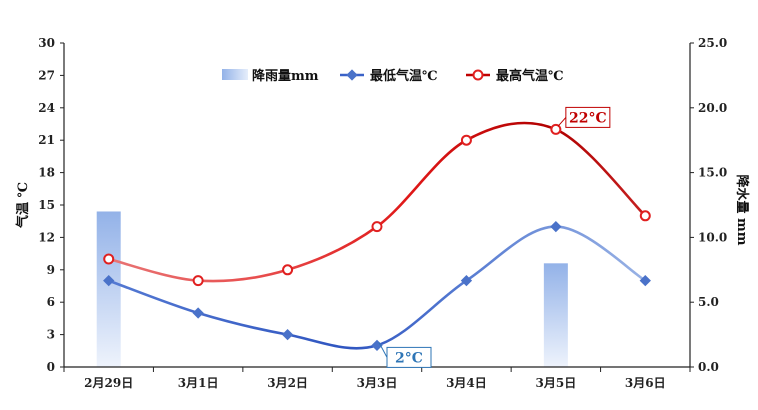 The width and height of the screenshot is (758, 410). I want to click on y-left-tick-label: 27, so click(46, 75).